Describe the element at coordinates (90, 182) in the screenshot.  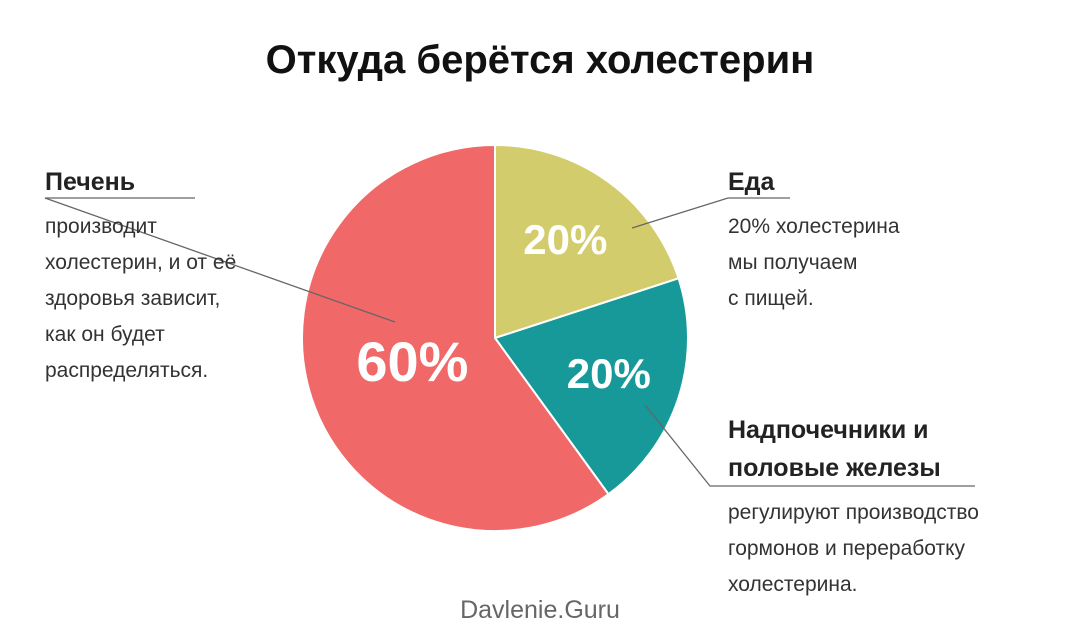
I see `category-label: Печень` at that location.